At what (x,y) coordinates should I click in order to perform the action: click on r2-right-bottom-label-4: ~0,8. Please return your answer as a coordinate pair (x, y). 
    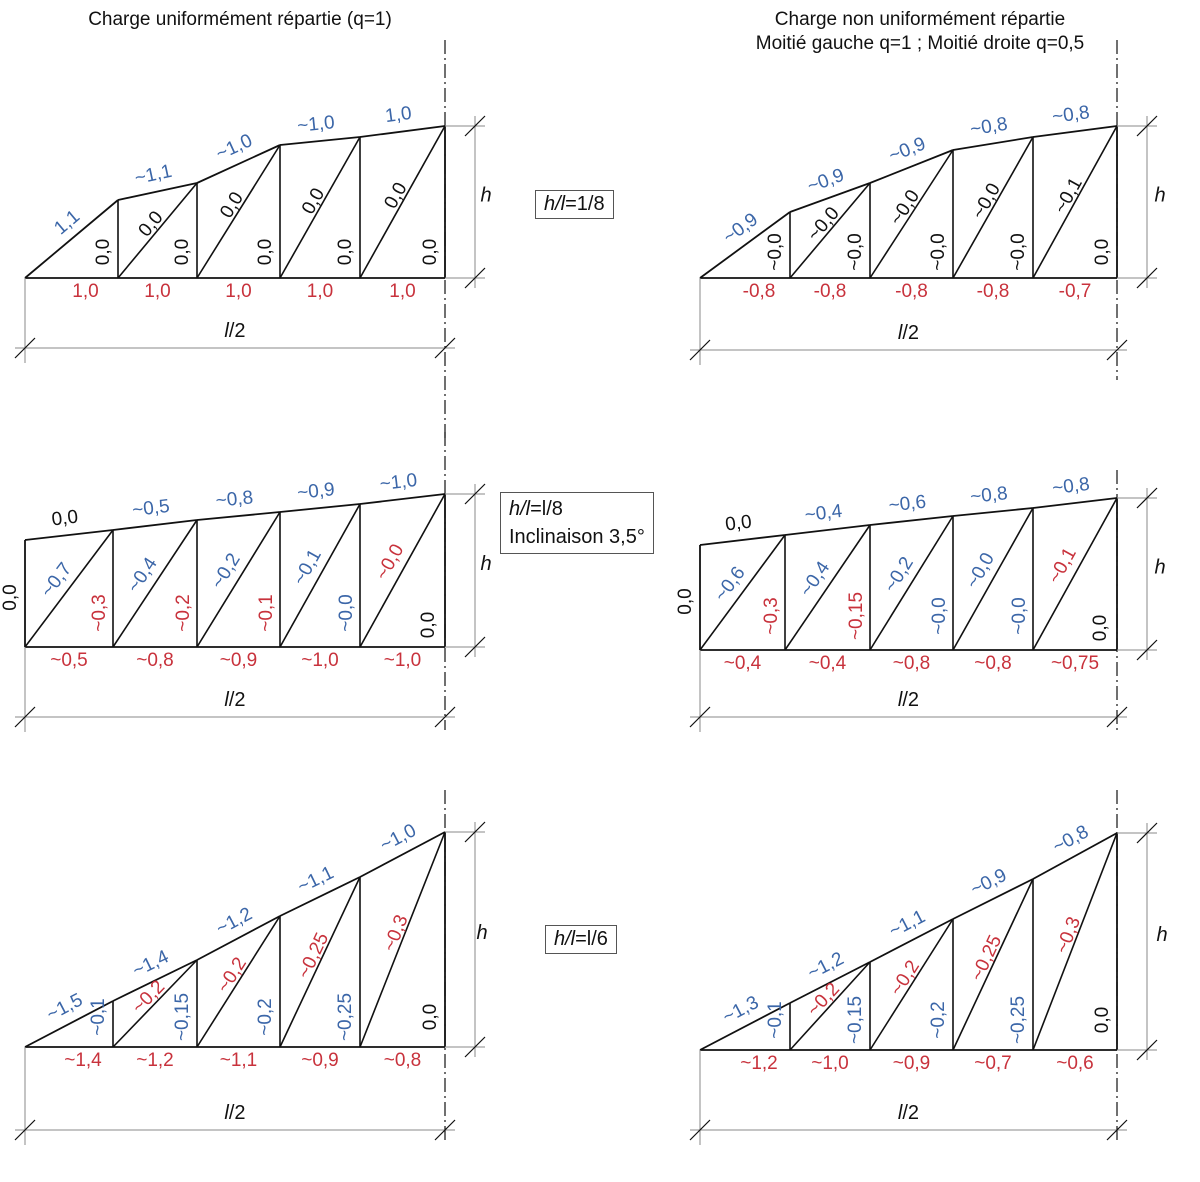
    Looking at the image, I should click on (993, 663).